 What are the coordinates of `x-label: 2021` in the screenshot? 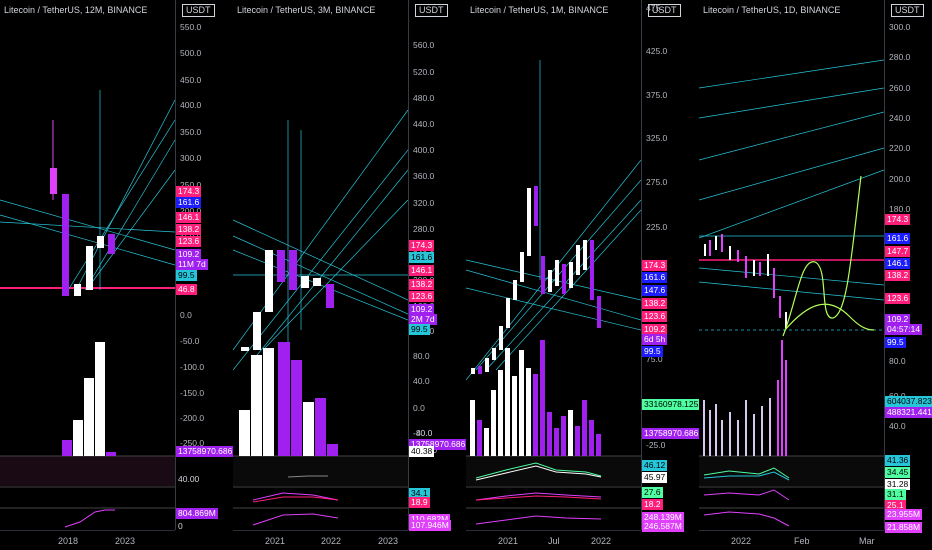 It's located at (275, 541).